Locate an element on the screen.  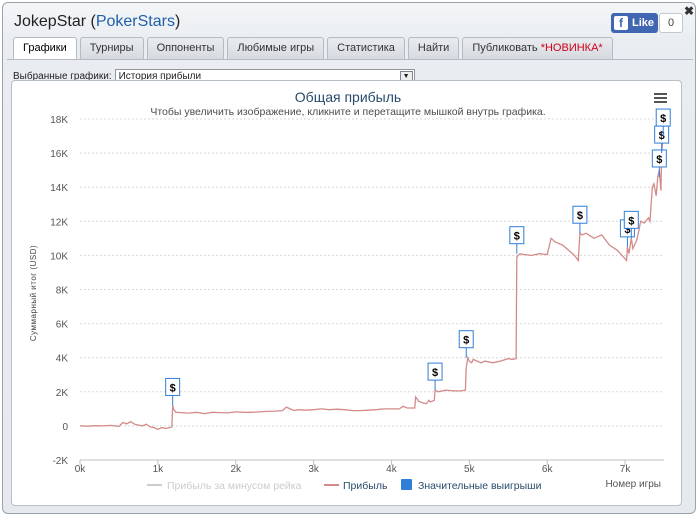
y-tick-label: 0 is located at coordinates (65, 427).